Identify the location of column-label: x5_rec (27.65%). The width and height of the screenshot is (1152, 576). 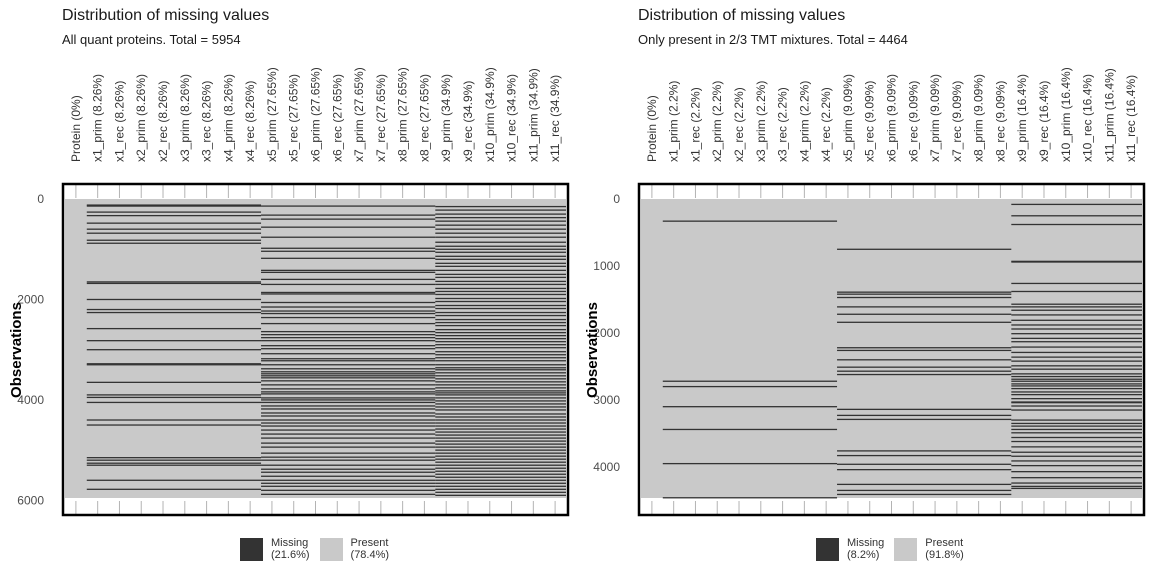
(294, 118).